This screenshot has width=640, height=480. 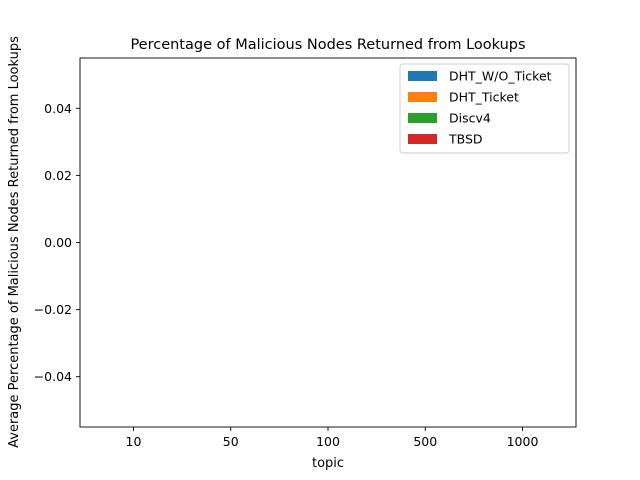 I want to click on legend-label: Discv4, so click(x=470, y=118).